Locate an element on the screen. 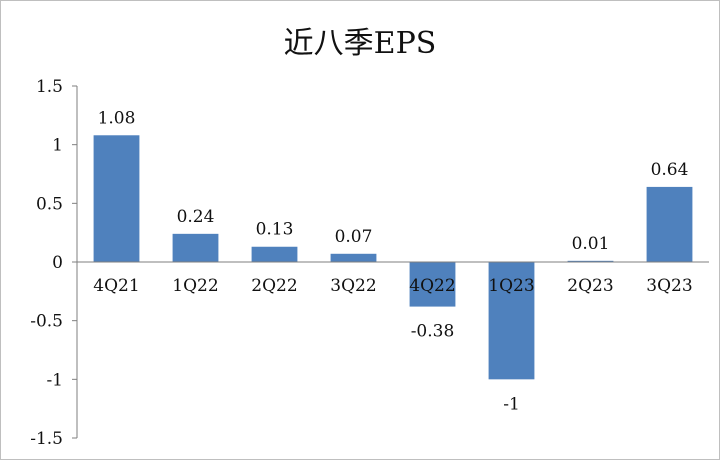 The image size is (720, 460). data-label: 0.64 is located at coordinates (670, 170).